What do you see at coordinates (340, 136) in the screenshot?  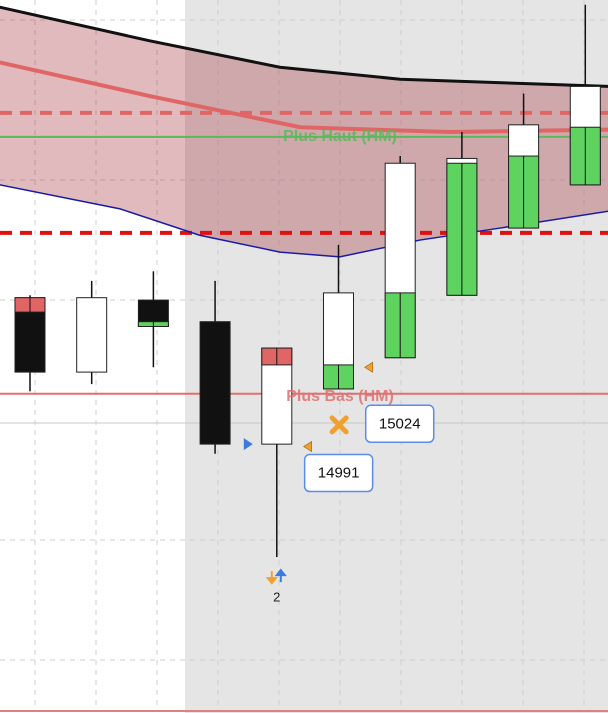 I see `level-label: Plus Haut (HM)` at bounding box center [340, 136].